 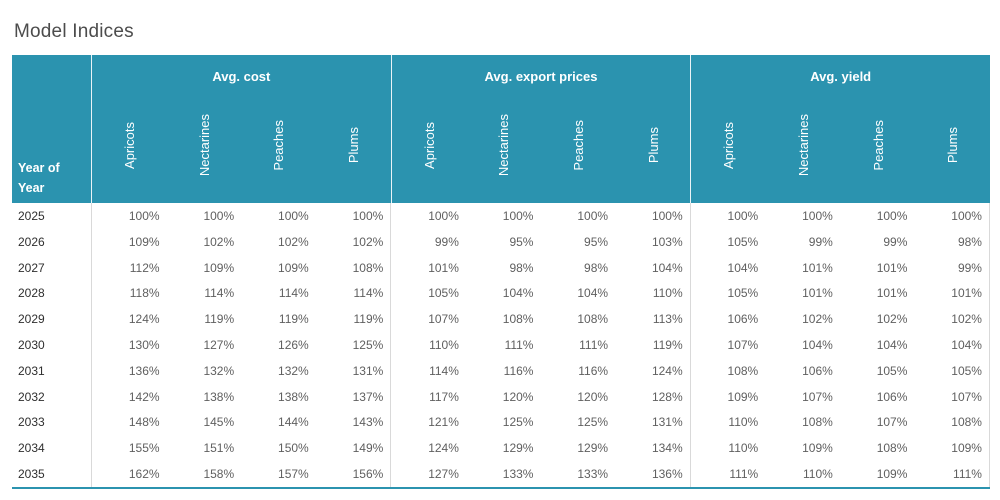 I want to click on yield-cells: 109% 107% 106% 107%, so click(x=840, y=396).